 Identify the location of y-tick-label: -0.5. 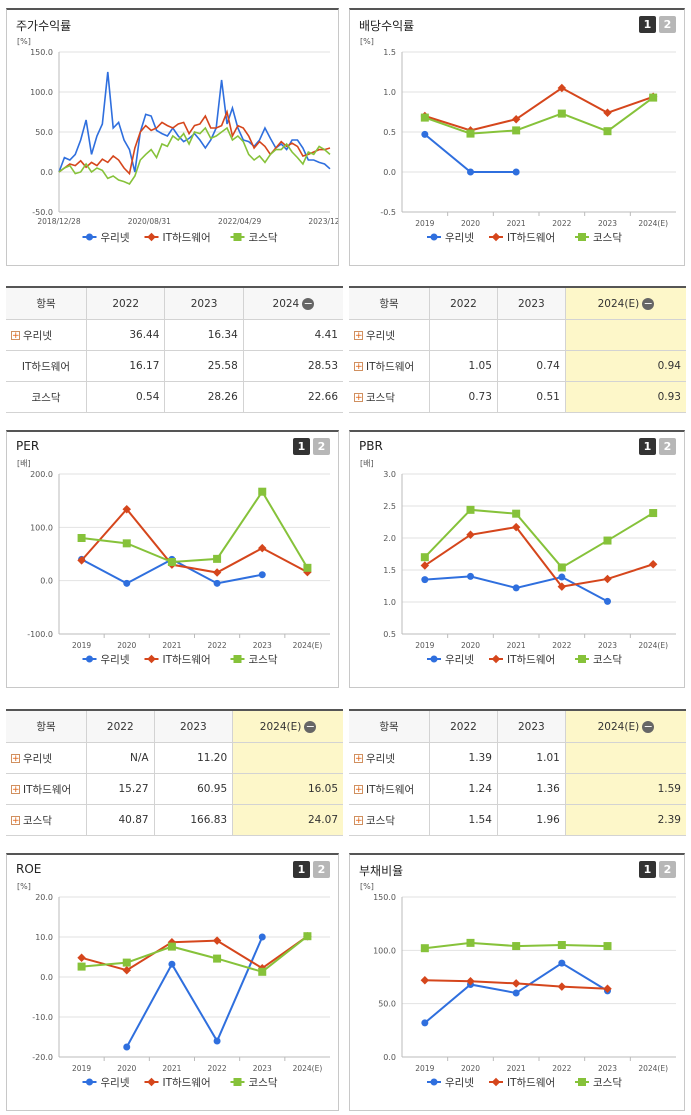
(388, 212).